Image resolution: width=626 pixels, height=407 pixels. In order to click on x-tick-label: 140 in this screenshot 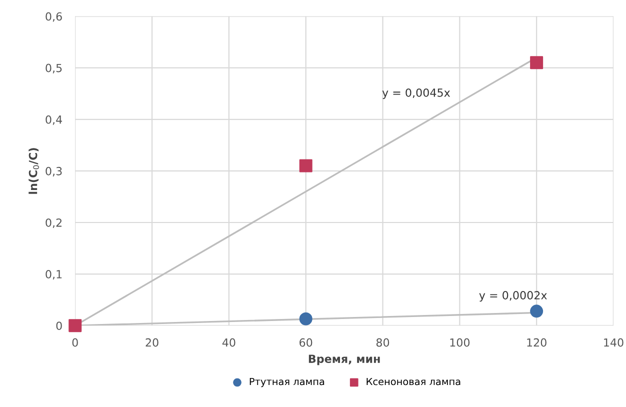, I will do `click(614, 342)`.